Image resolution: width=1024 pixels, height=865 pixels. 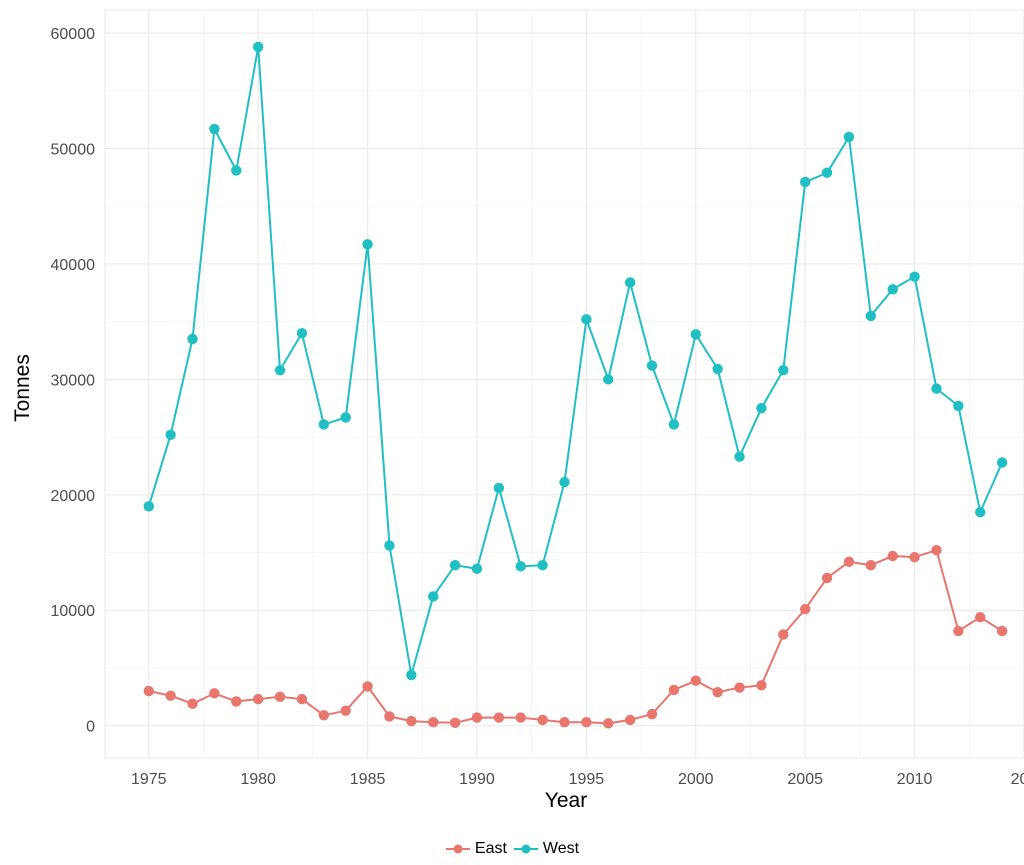 I want to click on x-tick-label: 1995, so click(x=587, y=779).